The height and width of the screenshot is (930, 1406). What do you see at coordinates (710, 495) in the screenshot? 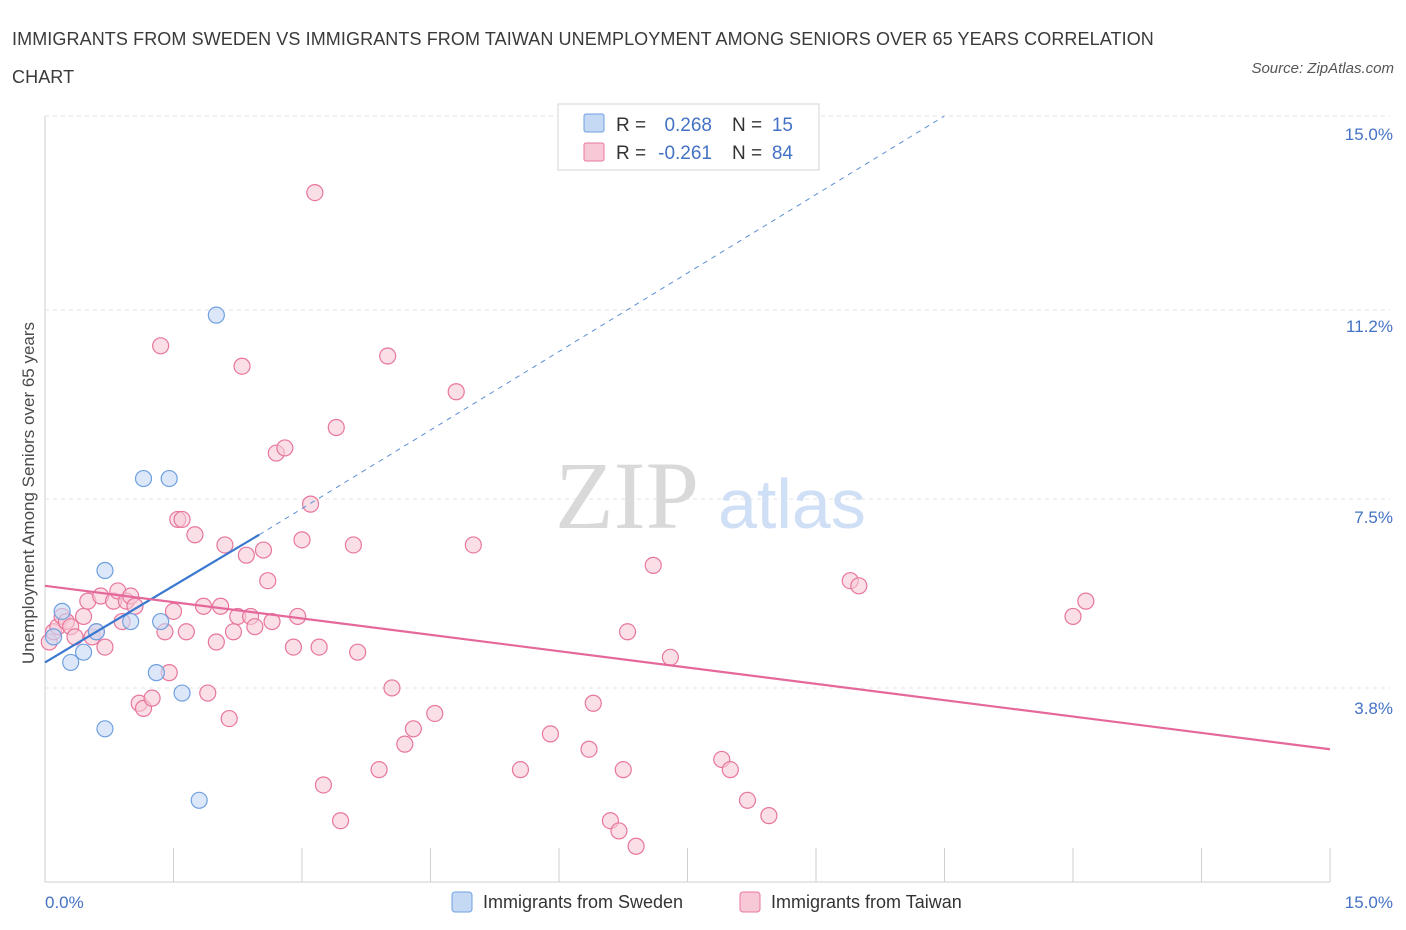
I see `watermark: ZIP atlas` at bounding box center [710, 495].